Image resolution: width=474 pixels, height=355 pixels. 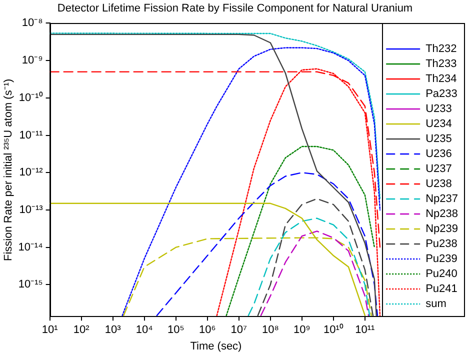 I want to click on legend-label: U235, so click(x=439, y=139).